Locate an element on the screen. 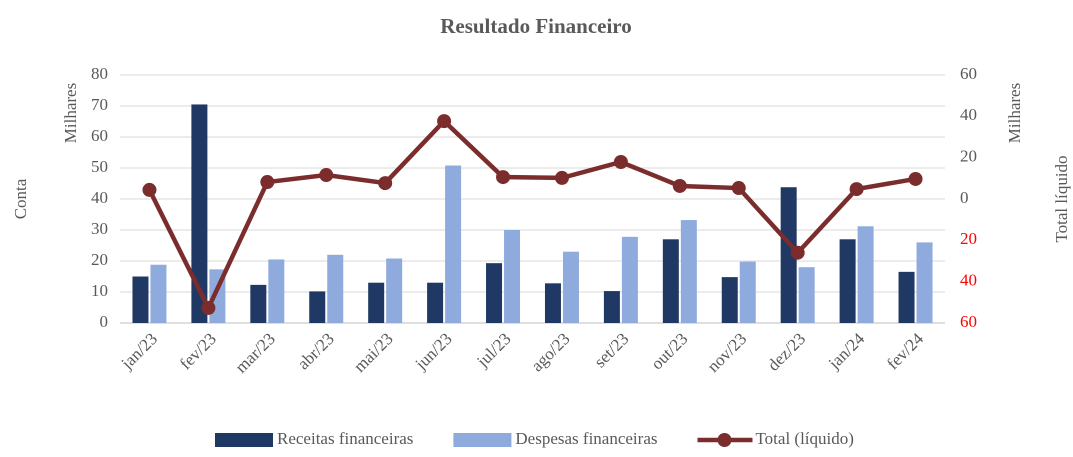  x-tick-label: mar/23 is located at coordinates (254, 352).